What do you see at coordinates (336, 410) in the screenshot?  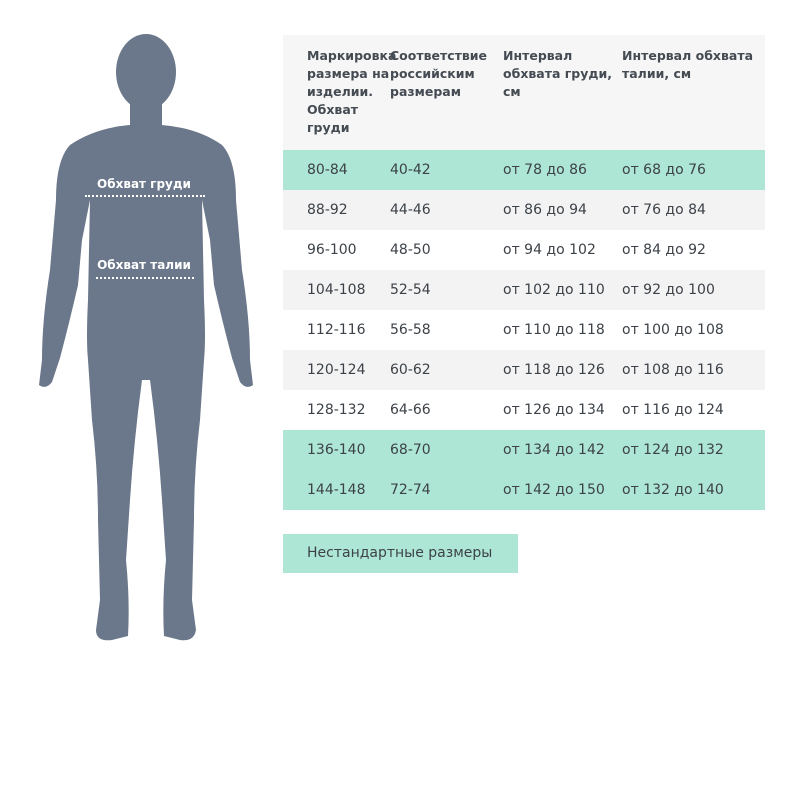 I see `cell-marking: 128-132` at bounding box center [336, 410].